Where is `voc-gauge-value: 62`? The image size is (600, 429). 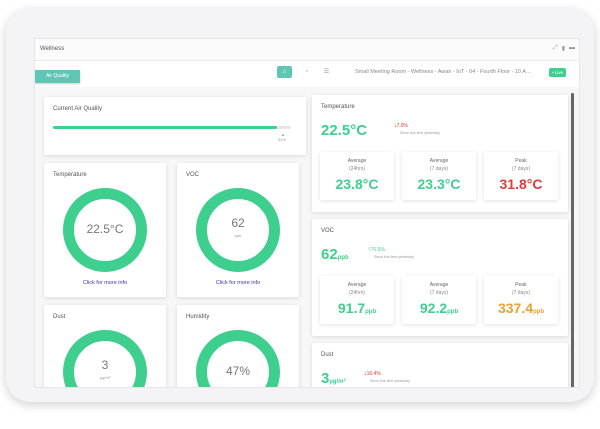 voc-gauge-value: 62 is located at coordinates (238, 223).